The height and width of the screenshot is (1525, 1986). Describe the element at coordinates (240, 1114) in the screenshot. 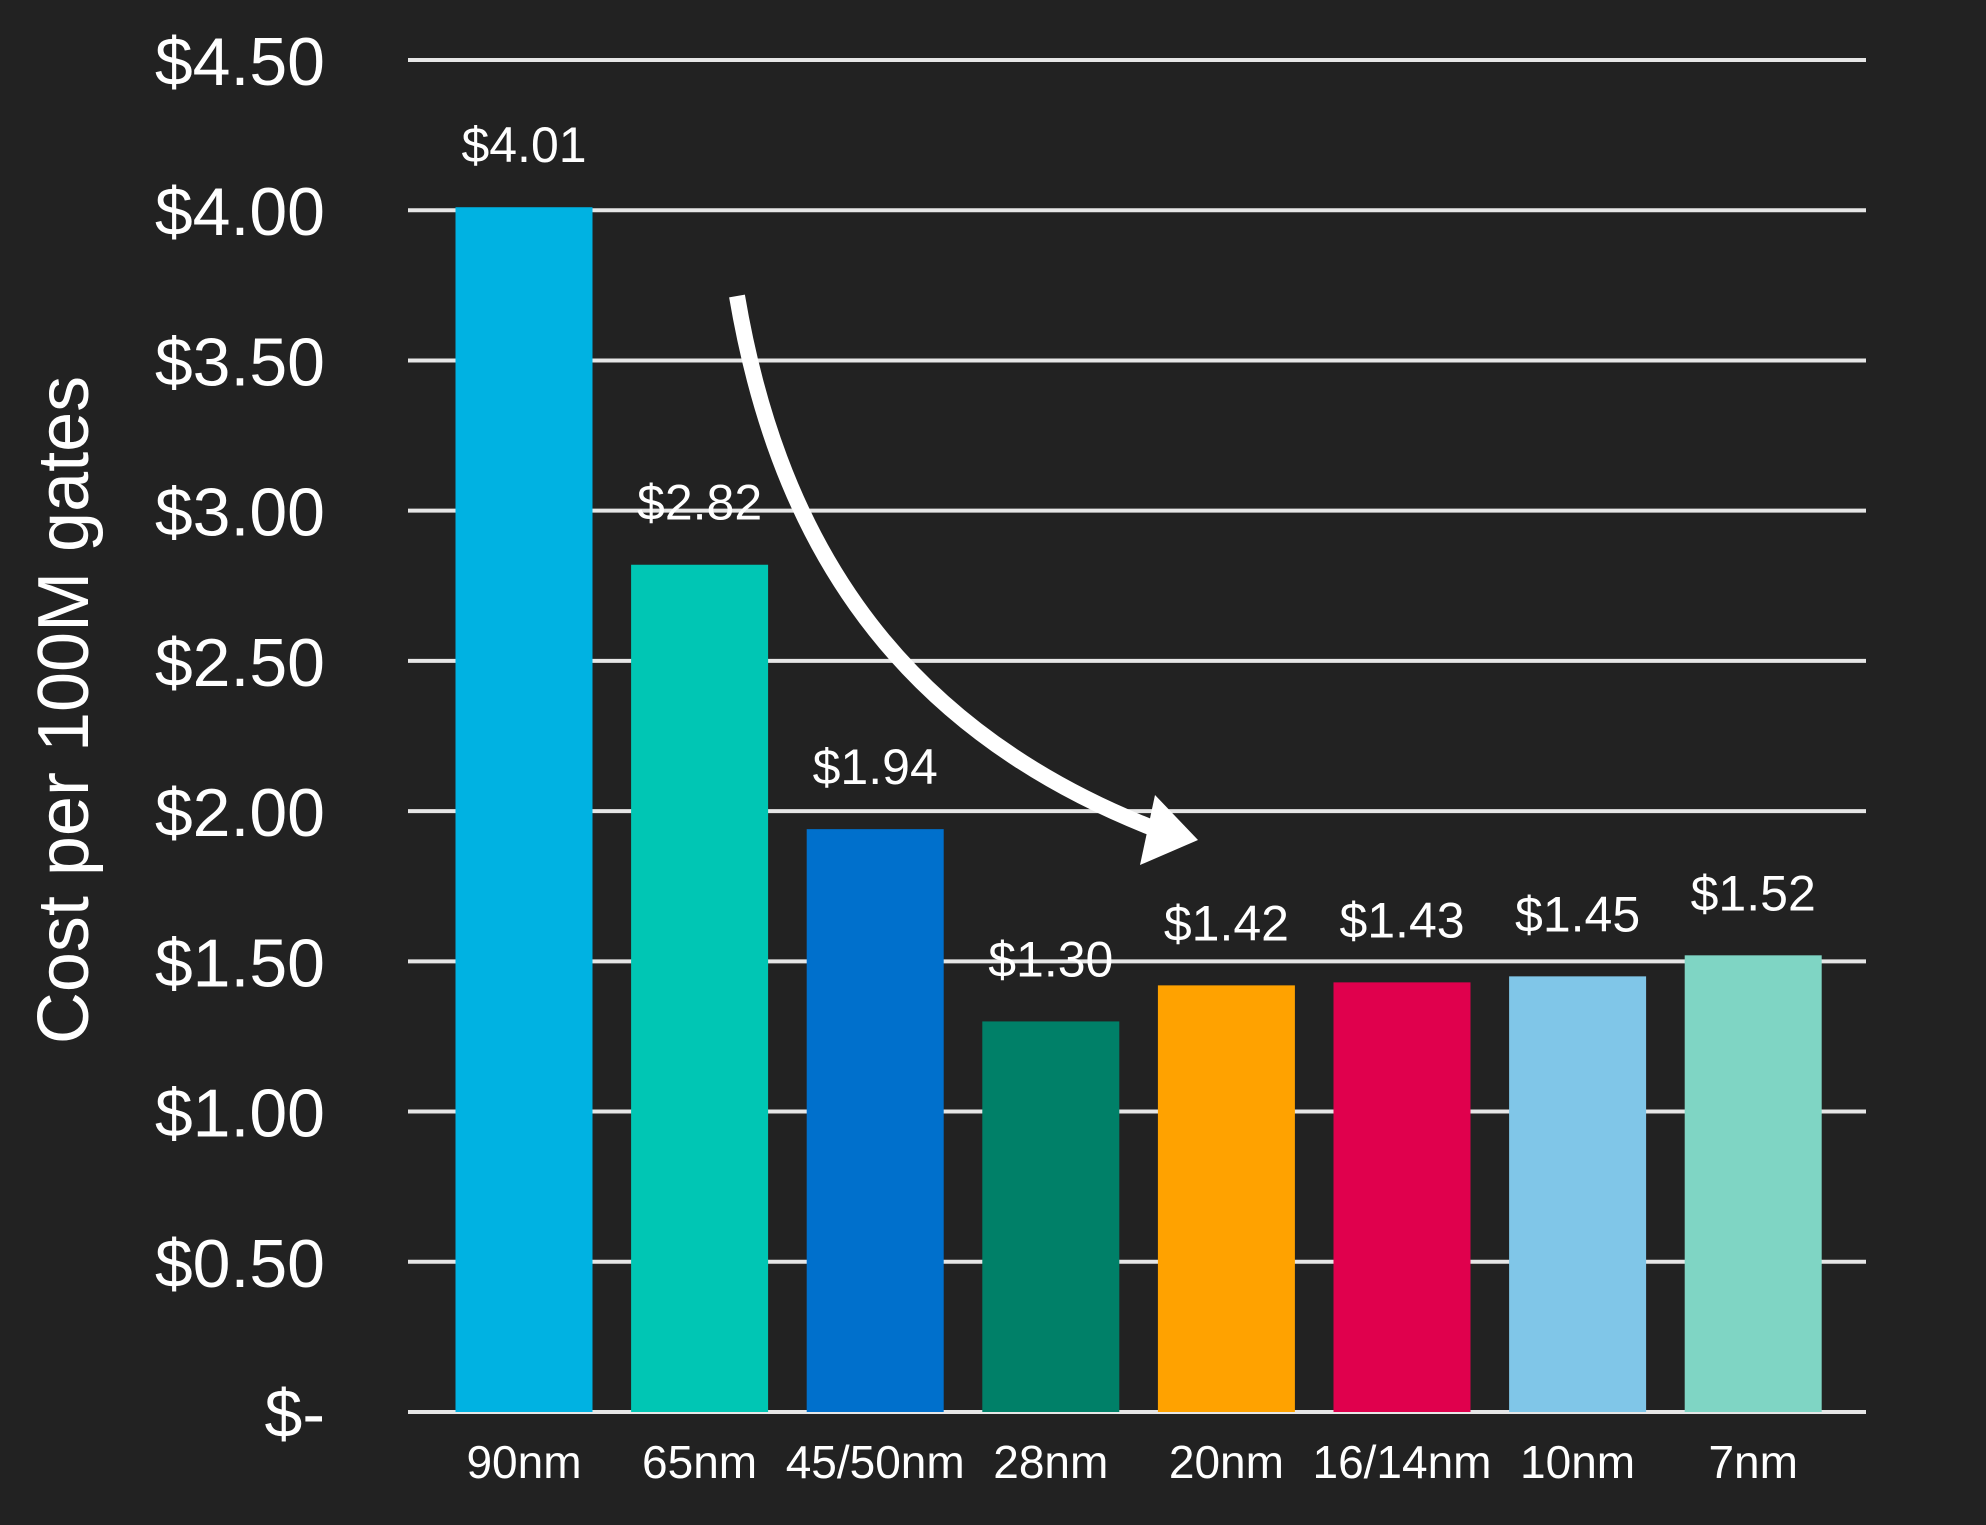

I see `y-tick-label: $1.00` at that location.